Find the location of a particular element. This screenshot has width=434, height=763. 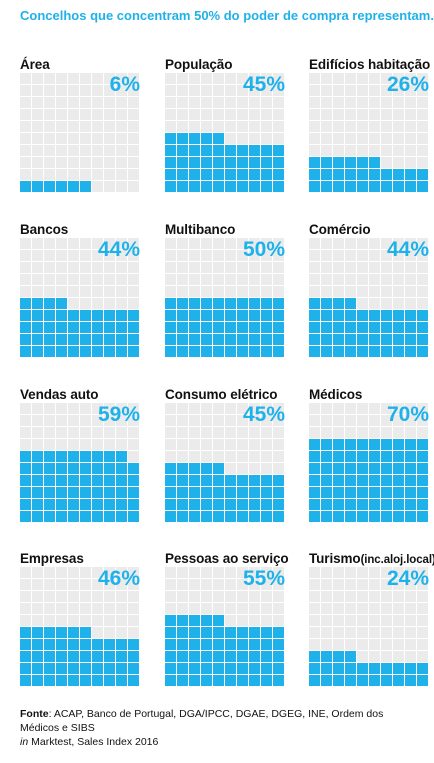

panel-percentage: 70% is located at coordinates (407, 414).